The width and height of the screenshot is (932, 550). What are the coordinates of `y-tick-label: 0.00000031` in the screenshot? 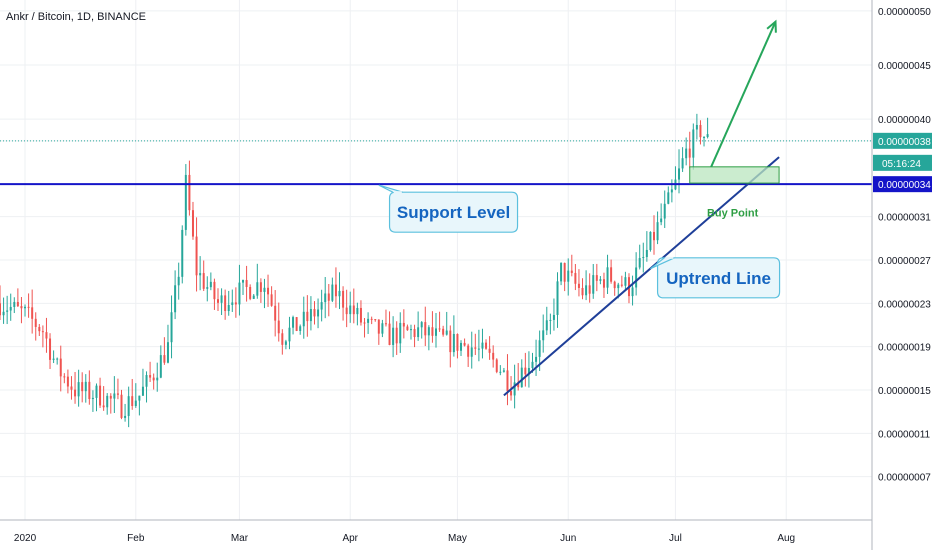 It's located at (904, 218).